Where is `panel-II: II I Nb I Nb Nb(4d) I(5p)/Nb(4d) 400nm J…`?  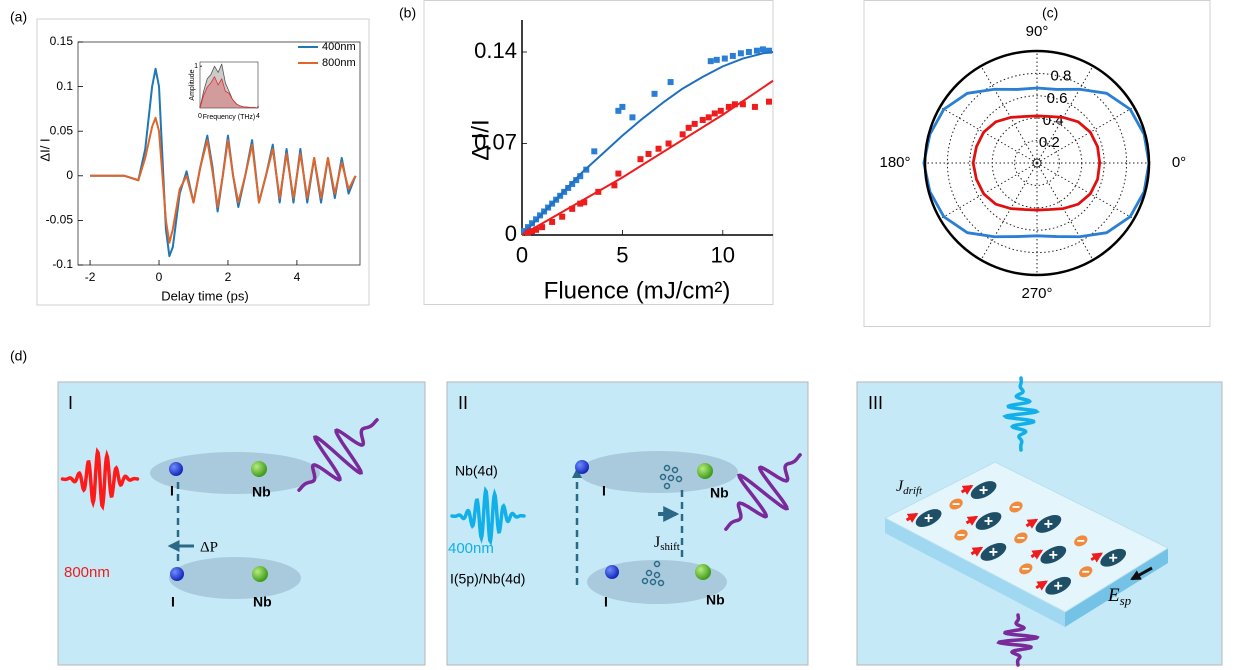
panel-II: II I Nb I Nb Nb(4d) I(5p)/Nb(4d) 400nm J… is located at coordinates (627, 523).